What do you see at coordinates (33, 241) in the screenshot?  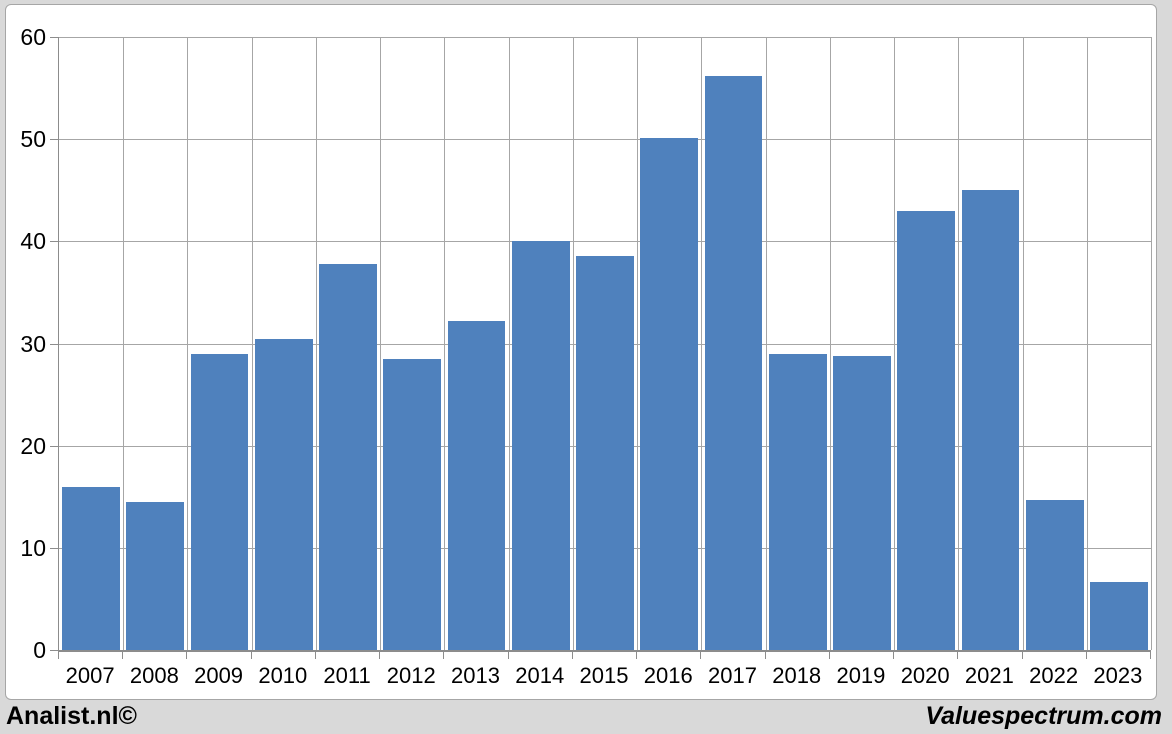 I see `y-tick-label: 40` at bounding box center [33, 241].